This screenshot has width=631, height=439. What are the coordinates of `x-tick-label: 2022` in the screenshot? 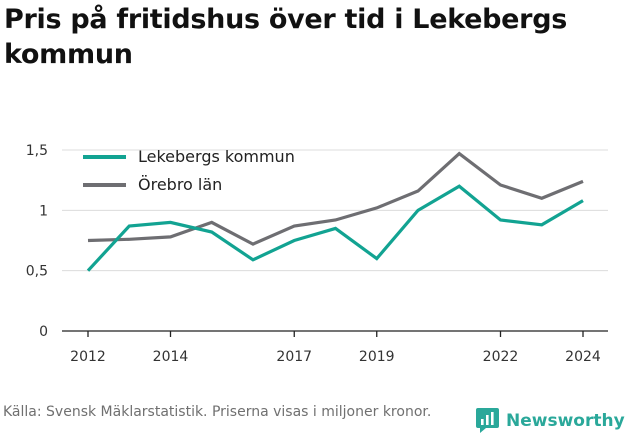 It's located at (501, 357).